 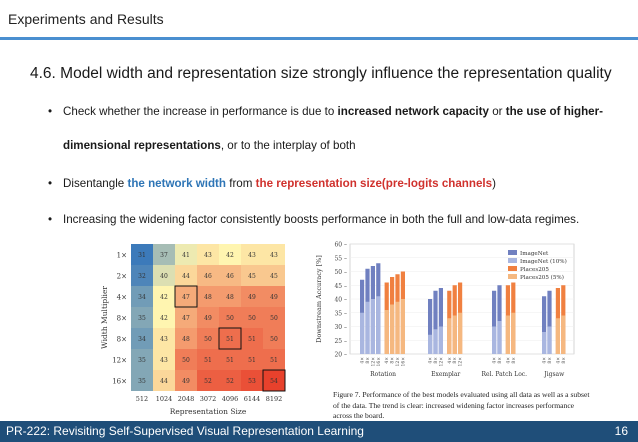 What do you see at coordinates (534, 254) in the screenshot?
I see `legend-label: ImageNet` at bounding box center [534, 254].